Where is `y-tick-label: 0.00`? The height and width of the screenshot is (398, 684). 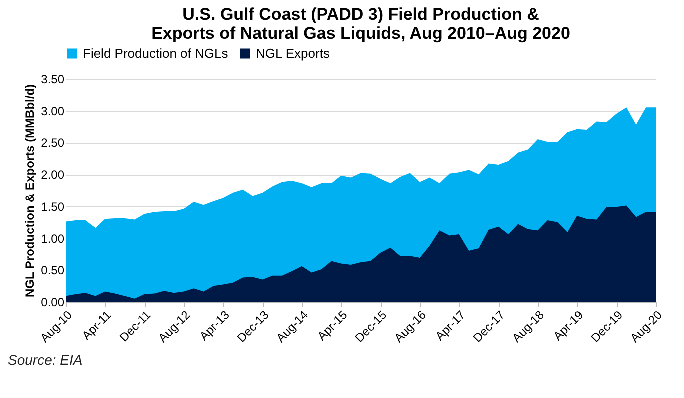
y-tick-label: 0.00 is located at coordinates (53, 303).